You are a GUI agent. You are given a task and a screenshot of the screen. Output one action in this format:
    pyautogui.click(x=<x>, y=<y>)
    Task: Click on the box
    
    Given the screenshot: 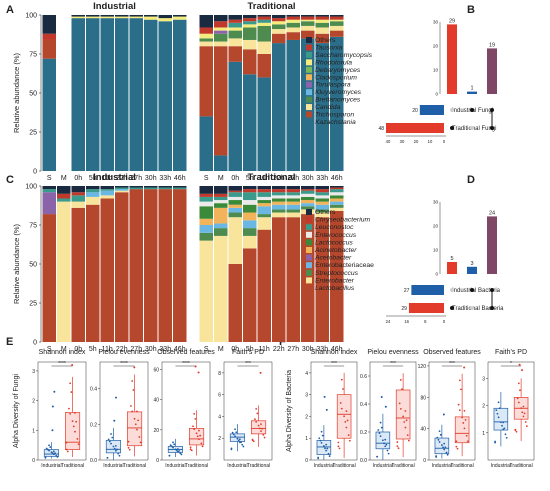 What is the action you would take?
    pyautogui.click(x=197, y=436)
    